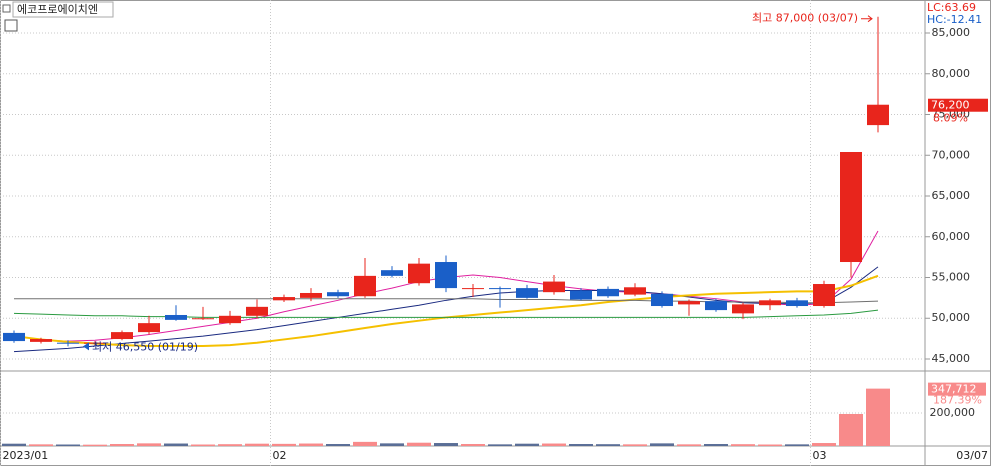 This screenshot has width=991, height=466. Describe the element at coordinates (951, 7) in the screenshot. I see `indicator-lc: LC:63.69` at that location.